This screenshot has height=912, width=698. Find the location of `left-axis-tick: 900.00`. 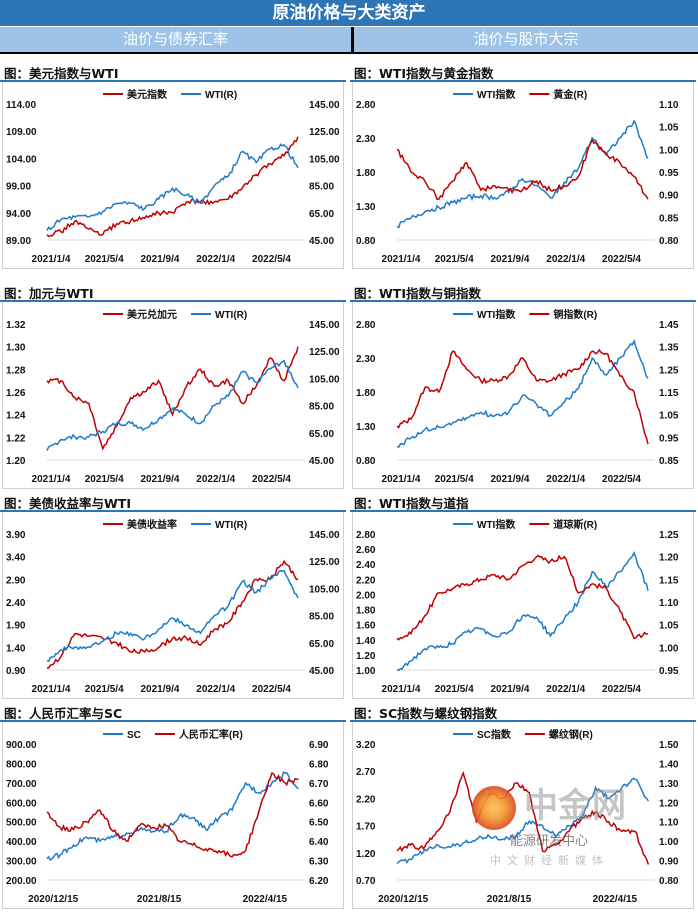

left-axis-tick: 900.00 is located at coordinates (21, 745).